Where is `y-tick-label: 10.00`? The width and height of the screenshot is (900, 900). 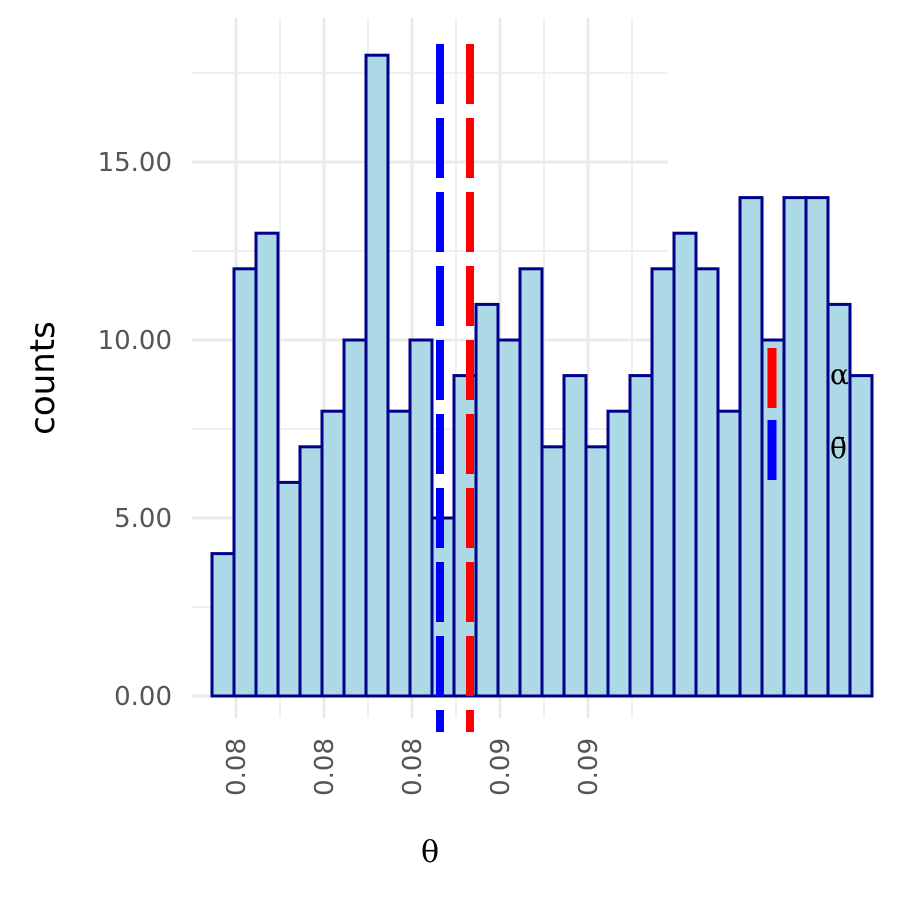 y-tick-label: 10.00 is located at coordinates (135, 341).